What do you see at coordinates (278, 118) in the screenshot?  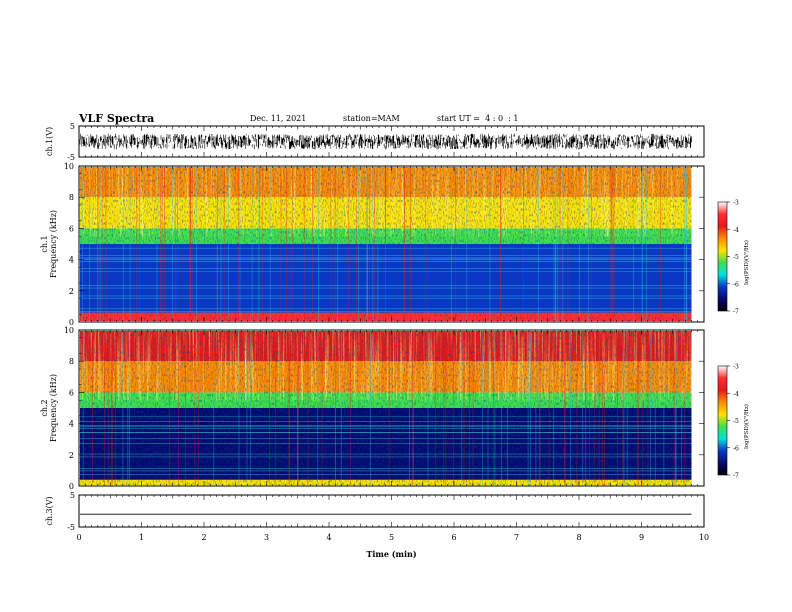 I see `date-label: Dec. 11, 2021` at bounding box center [278, 118].